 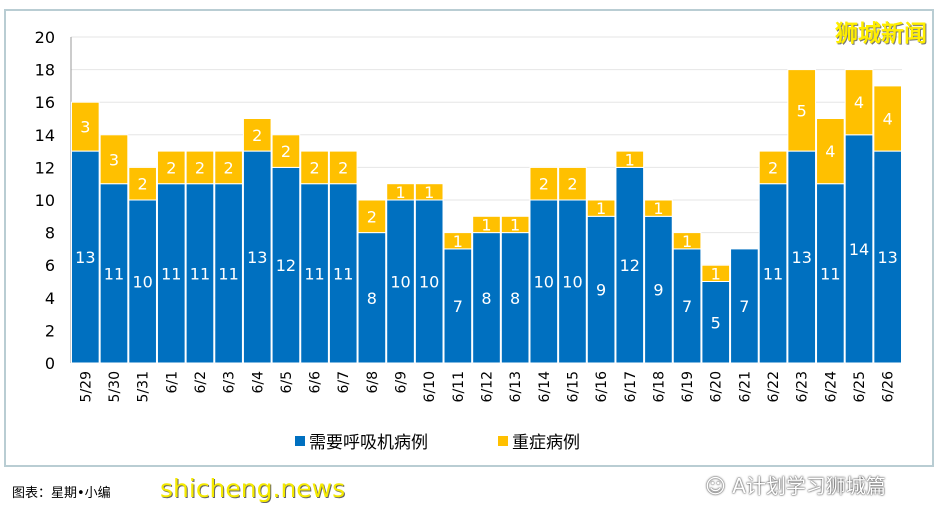 What do you see at coordinates (889, 387) in the screenshot?
I see `x-tick-label: 6/26` at bounding box center [889, 387].